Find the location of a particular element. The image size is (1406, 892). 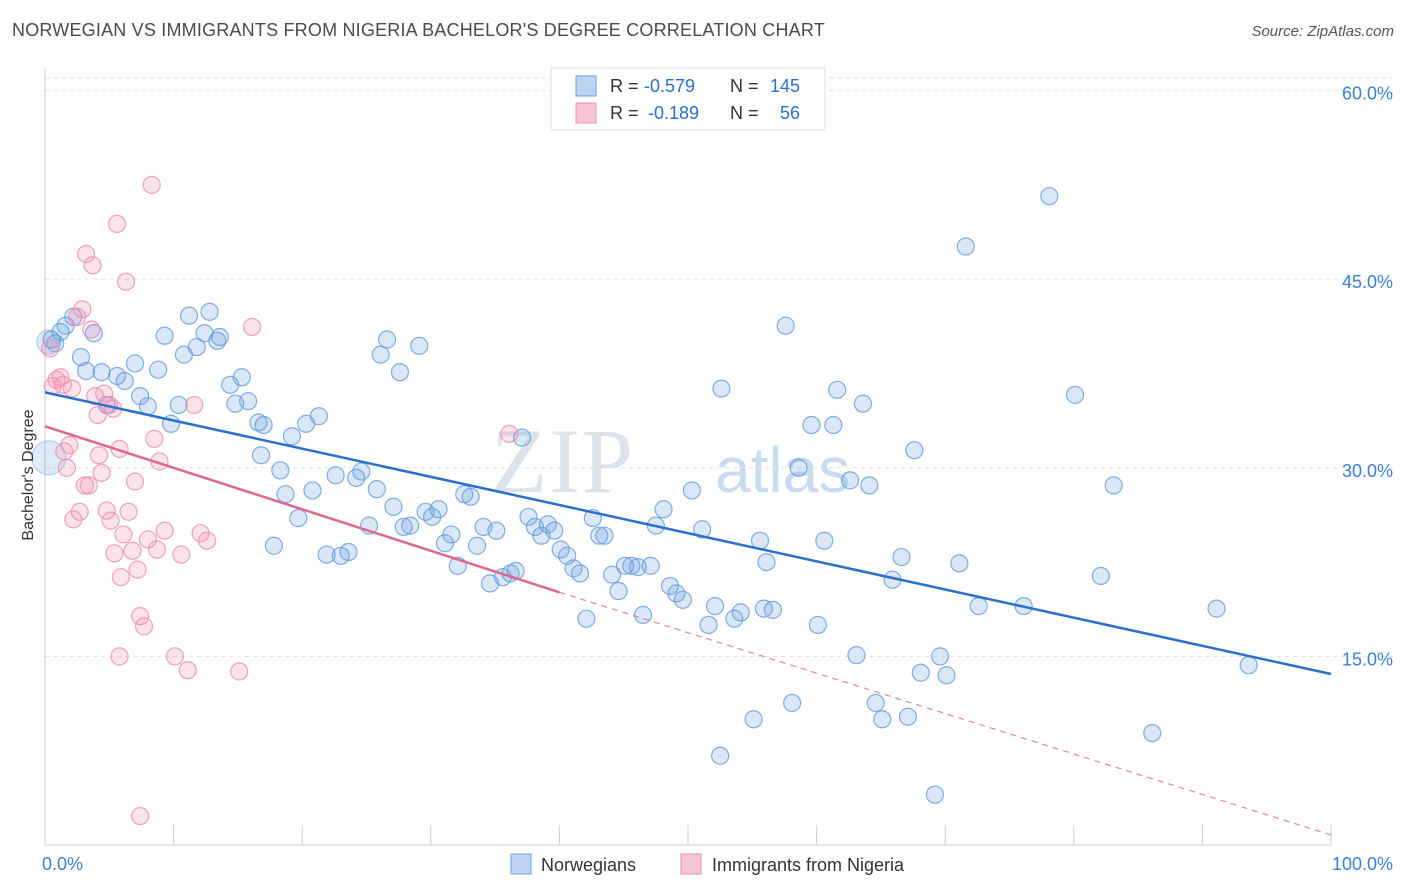

y-tick-label: 15.0% is located at coordinates (1367, 659).